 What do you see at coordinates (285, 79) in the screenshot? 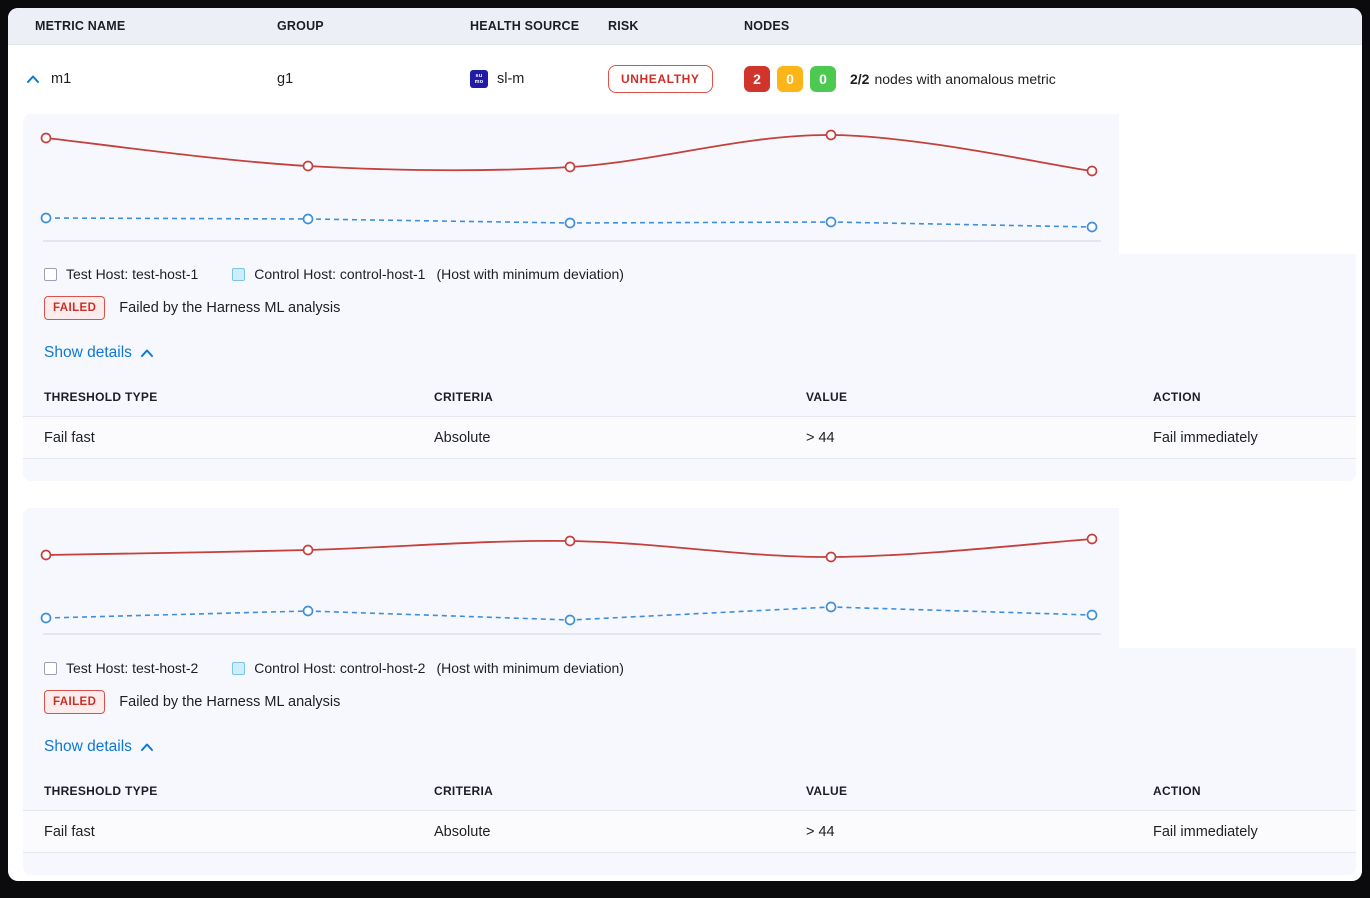
I see `group-value: g1` at bounding box center [285, 79].